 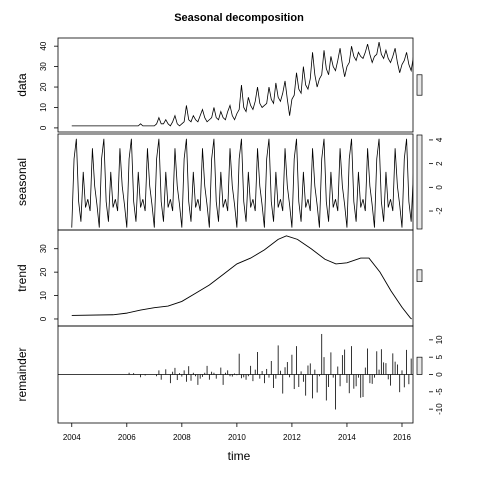 I want to click on y-tick-label-trend: 0, so click(x=43, y=318).